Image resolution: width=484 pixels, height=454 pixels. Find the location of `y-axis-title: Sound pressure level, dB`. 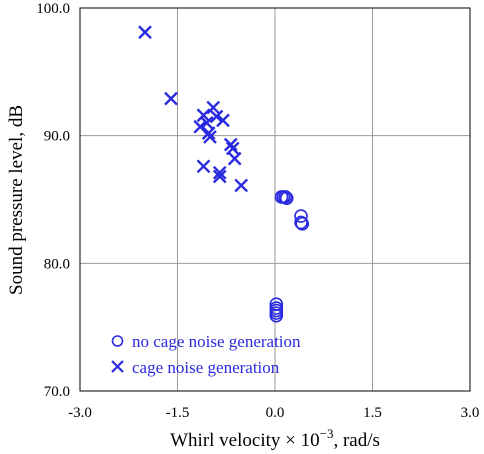

y-axis-title: Sound pressure level, dB is located at coordinates (16, 200).